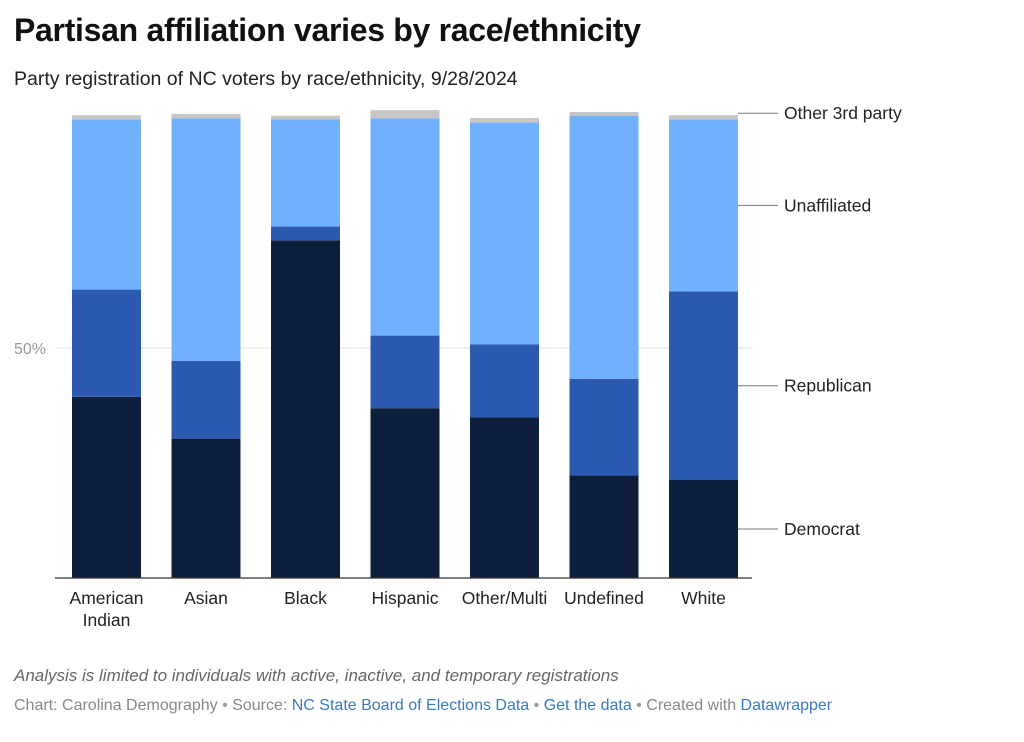  I want to click on series-label-other-3rd-party: Other 3rd party, so click(843, 113).